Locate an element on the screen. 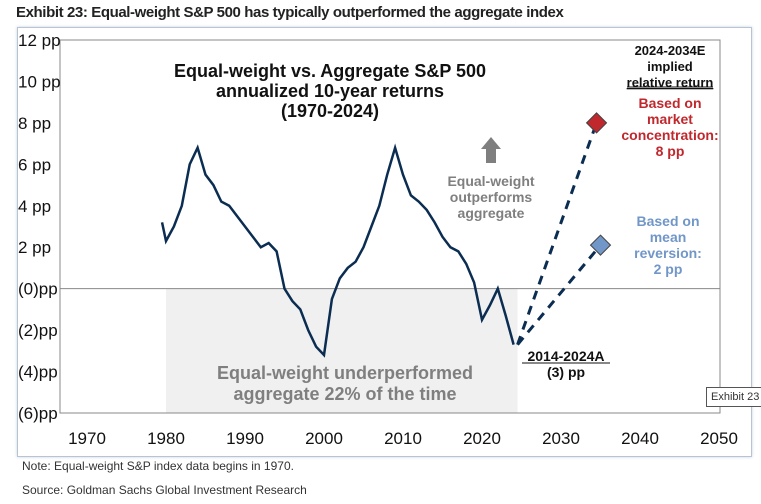 The height and width of the screenshot is (504, 761). actual-label: (3) pp is located at coordinates (566, 372).